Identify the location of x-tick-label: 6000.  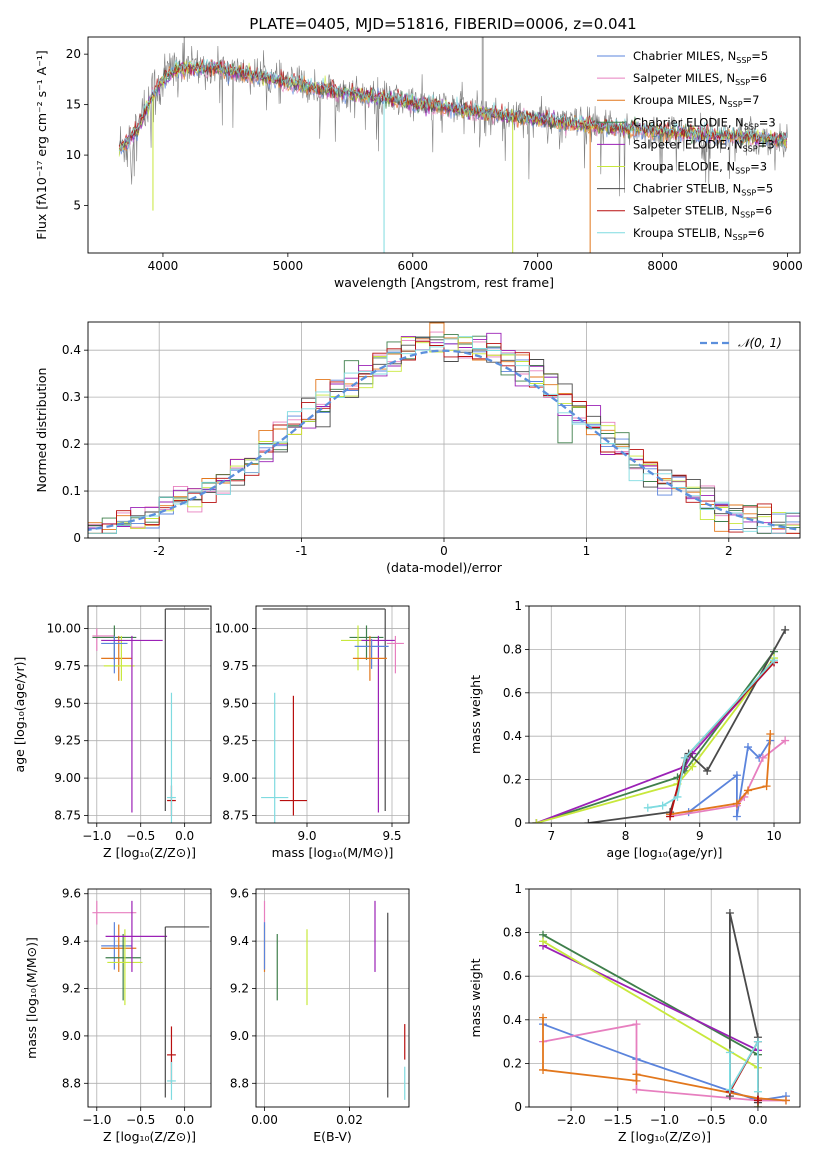
(412, 266).